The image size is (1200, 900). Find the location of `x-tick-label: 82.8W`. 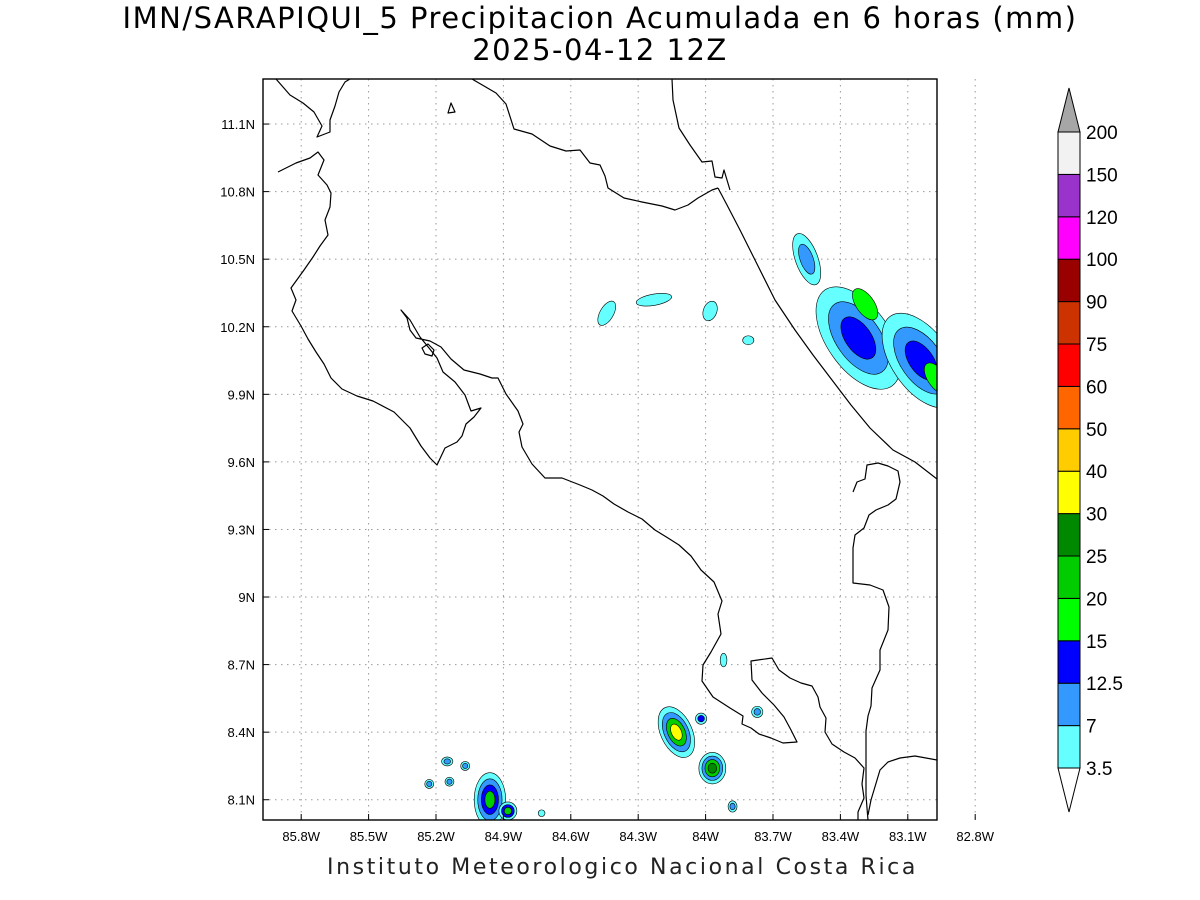

x-tick-label: 82.8W is located at coordinates (975, 836).